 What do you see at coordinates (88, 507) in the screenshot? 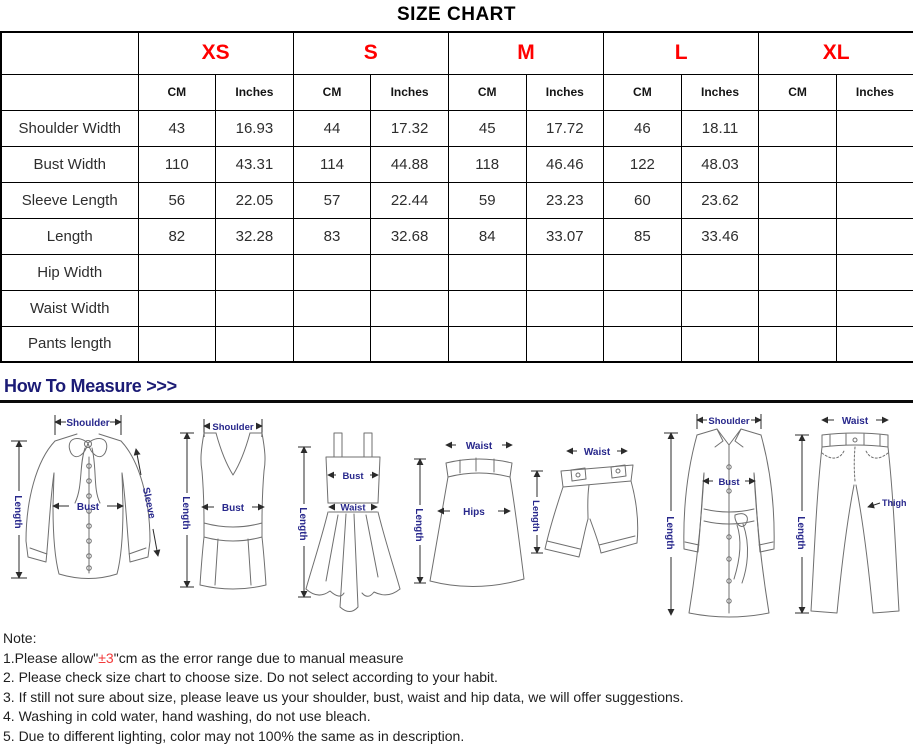
I see `blouse-bust-label: Bust` at bounding box center [88, 507].